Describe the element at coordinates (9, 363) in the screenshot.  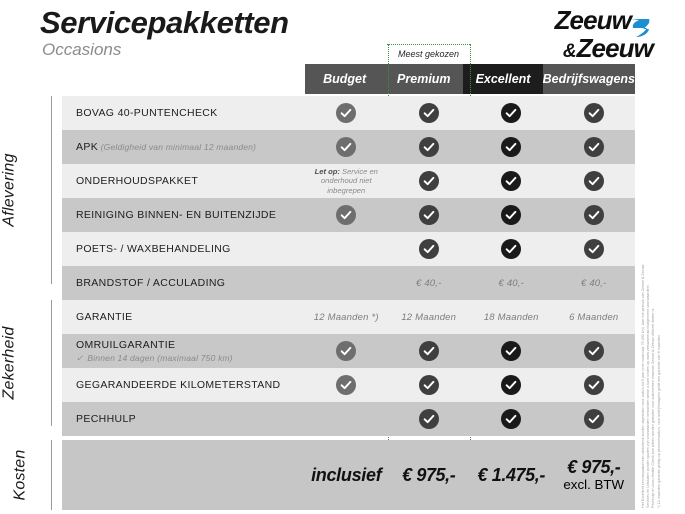
I see `rail-label-zekerheid: Zekerheid` at that location.